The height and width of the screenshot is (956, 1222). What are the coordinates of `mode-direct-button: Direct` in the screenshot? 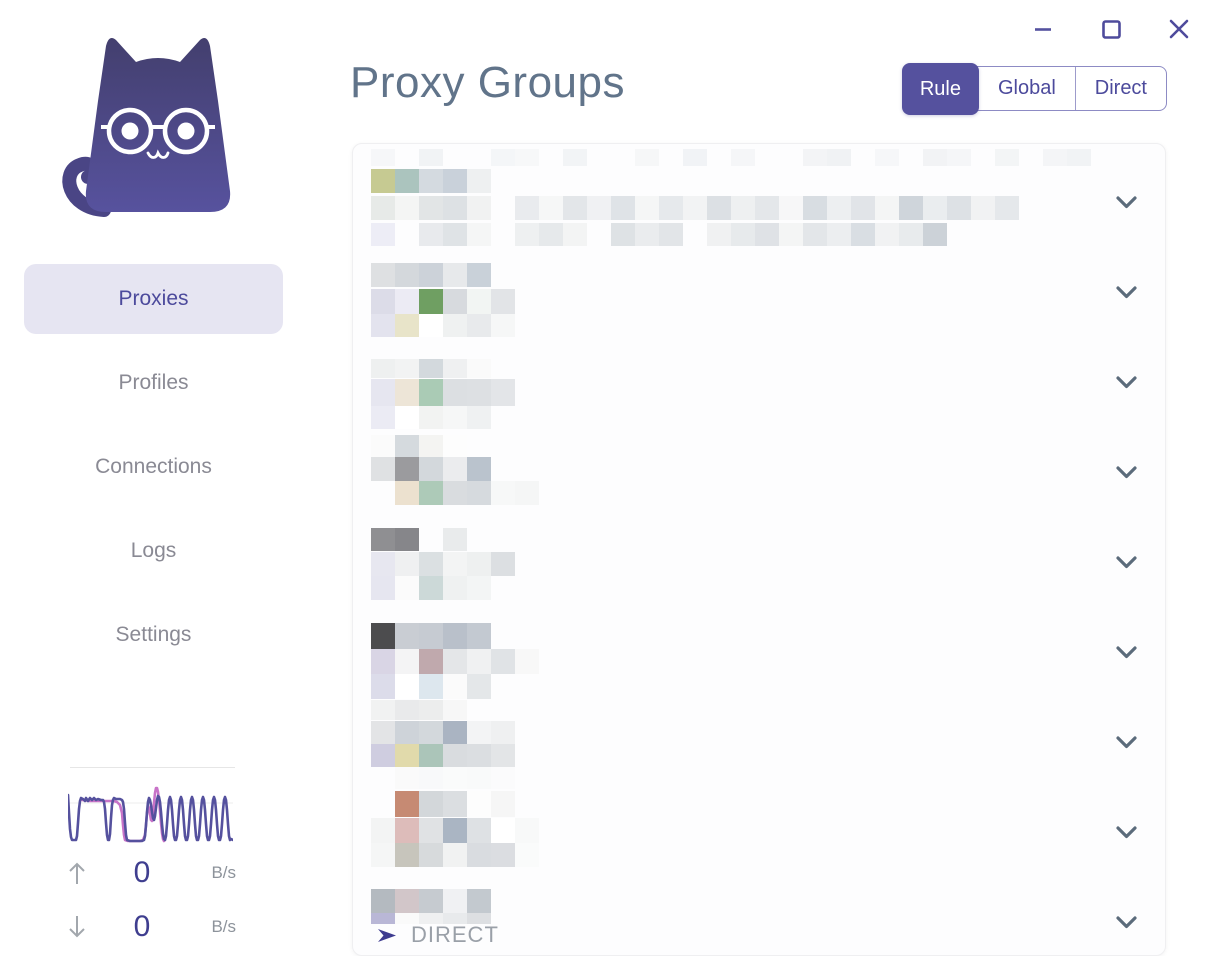 It's located at (1120, 88).